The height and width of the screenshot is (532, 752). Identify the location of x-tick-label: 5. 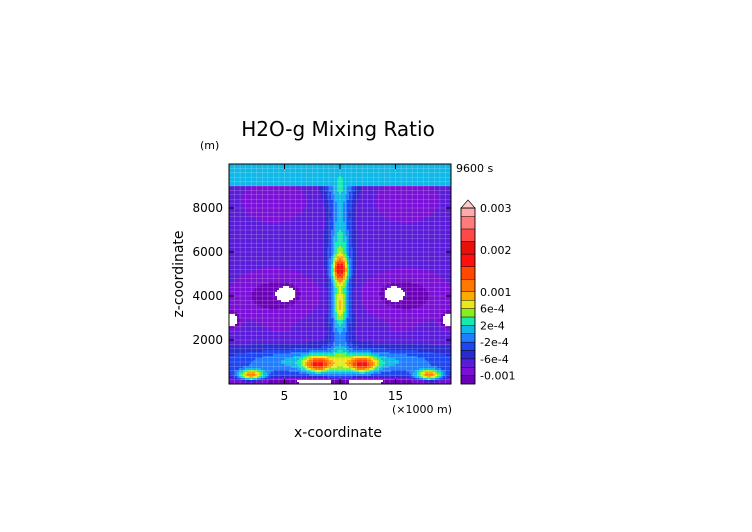
(285, 396).